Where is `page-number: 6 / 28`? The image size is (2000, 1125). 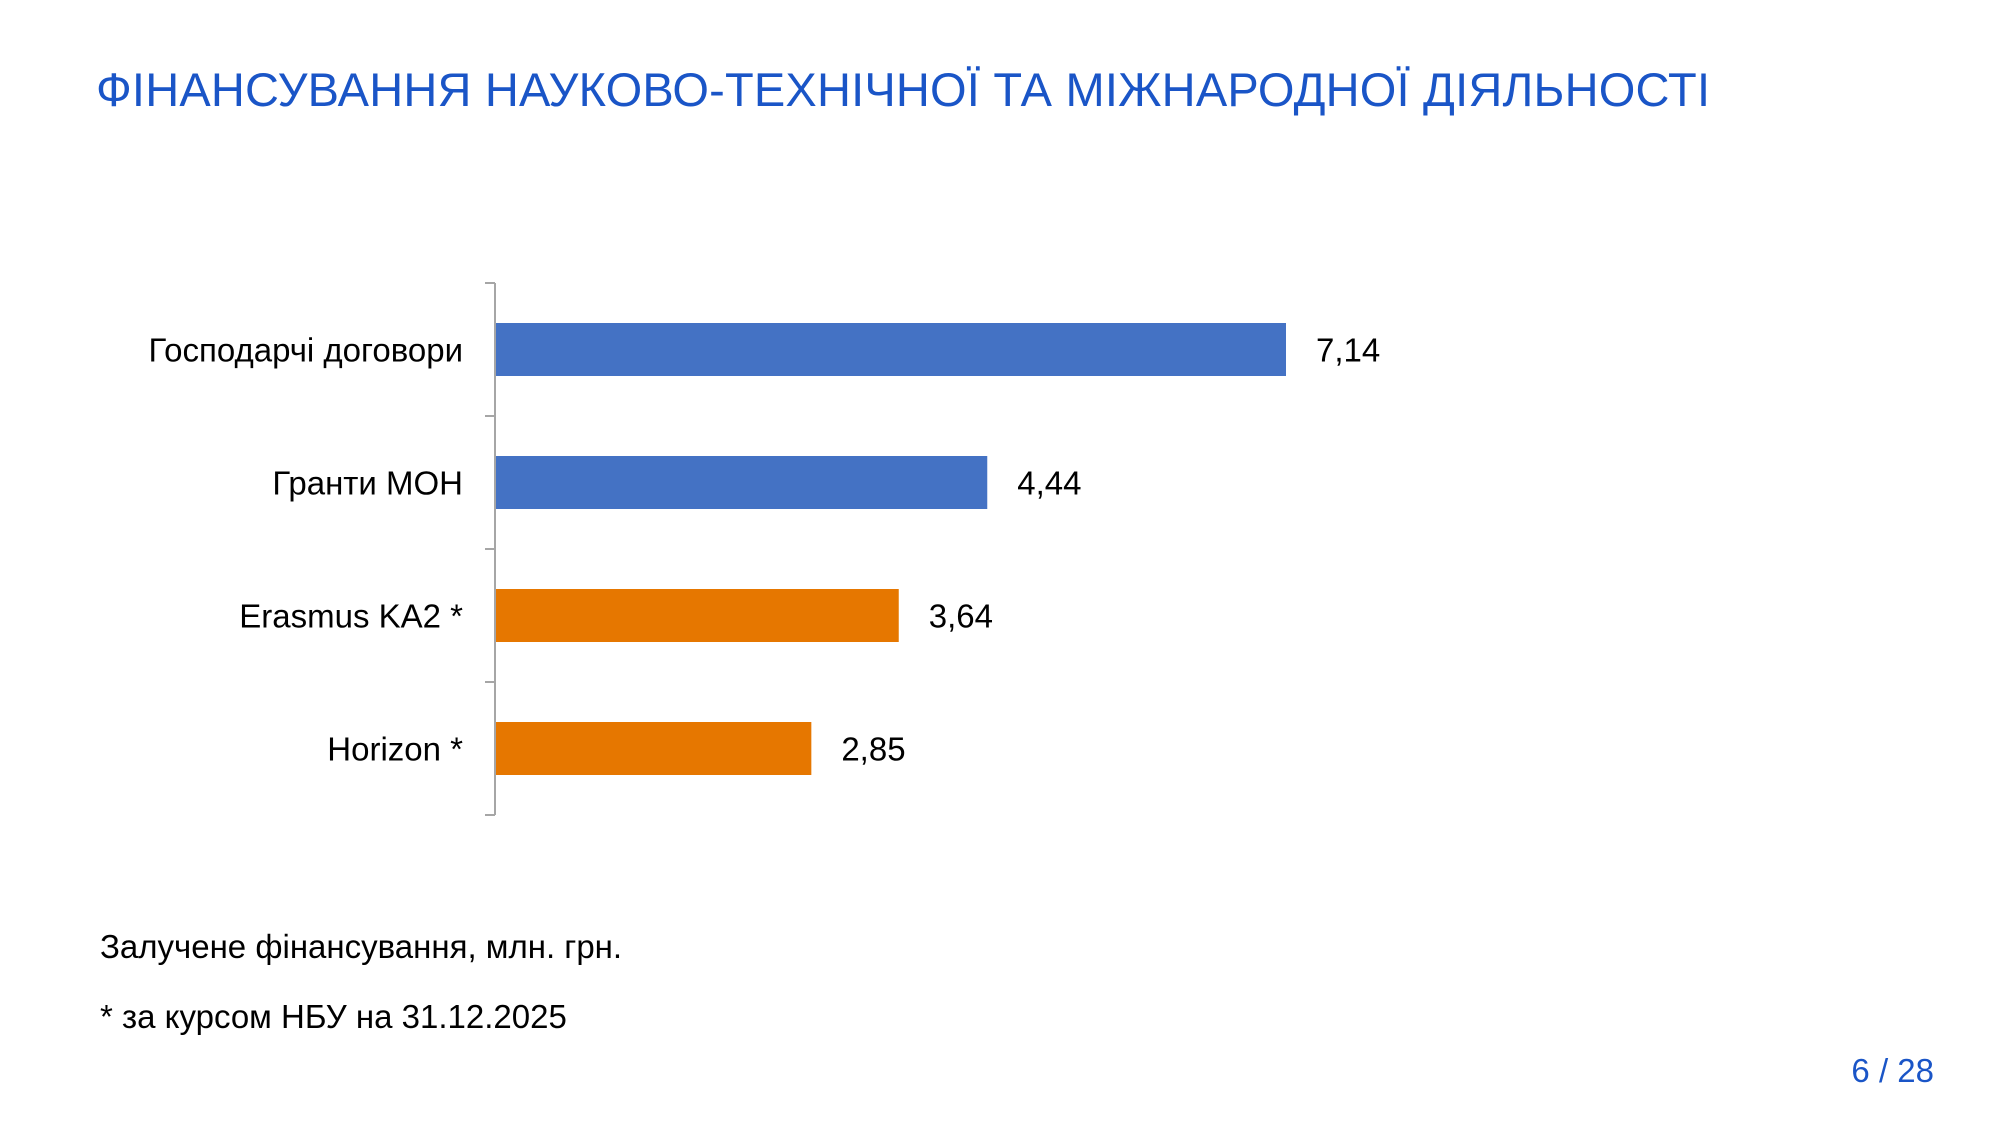
page-number: 6 / 28 is located at coordinates (1892, 1070).